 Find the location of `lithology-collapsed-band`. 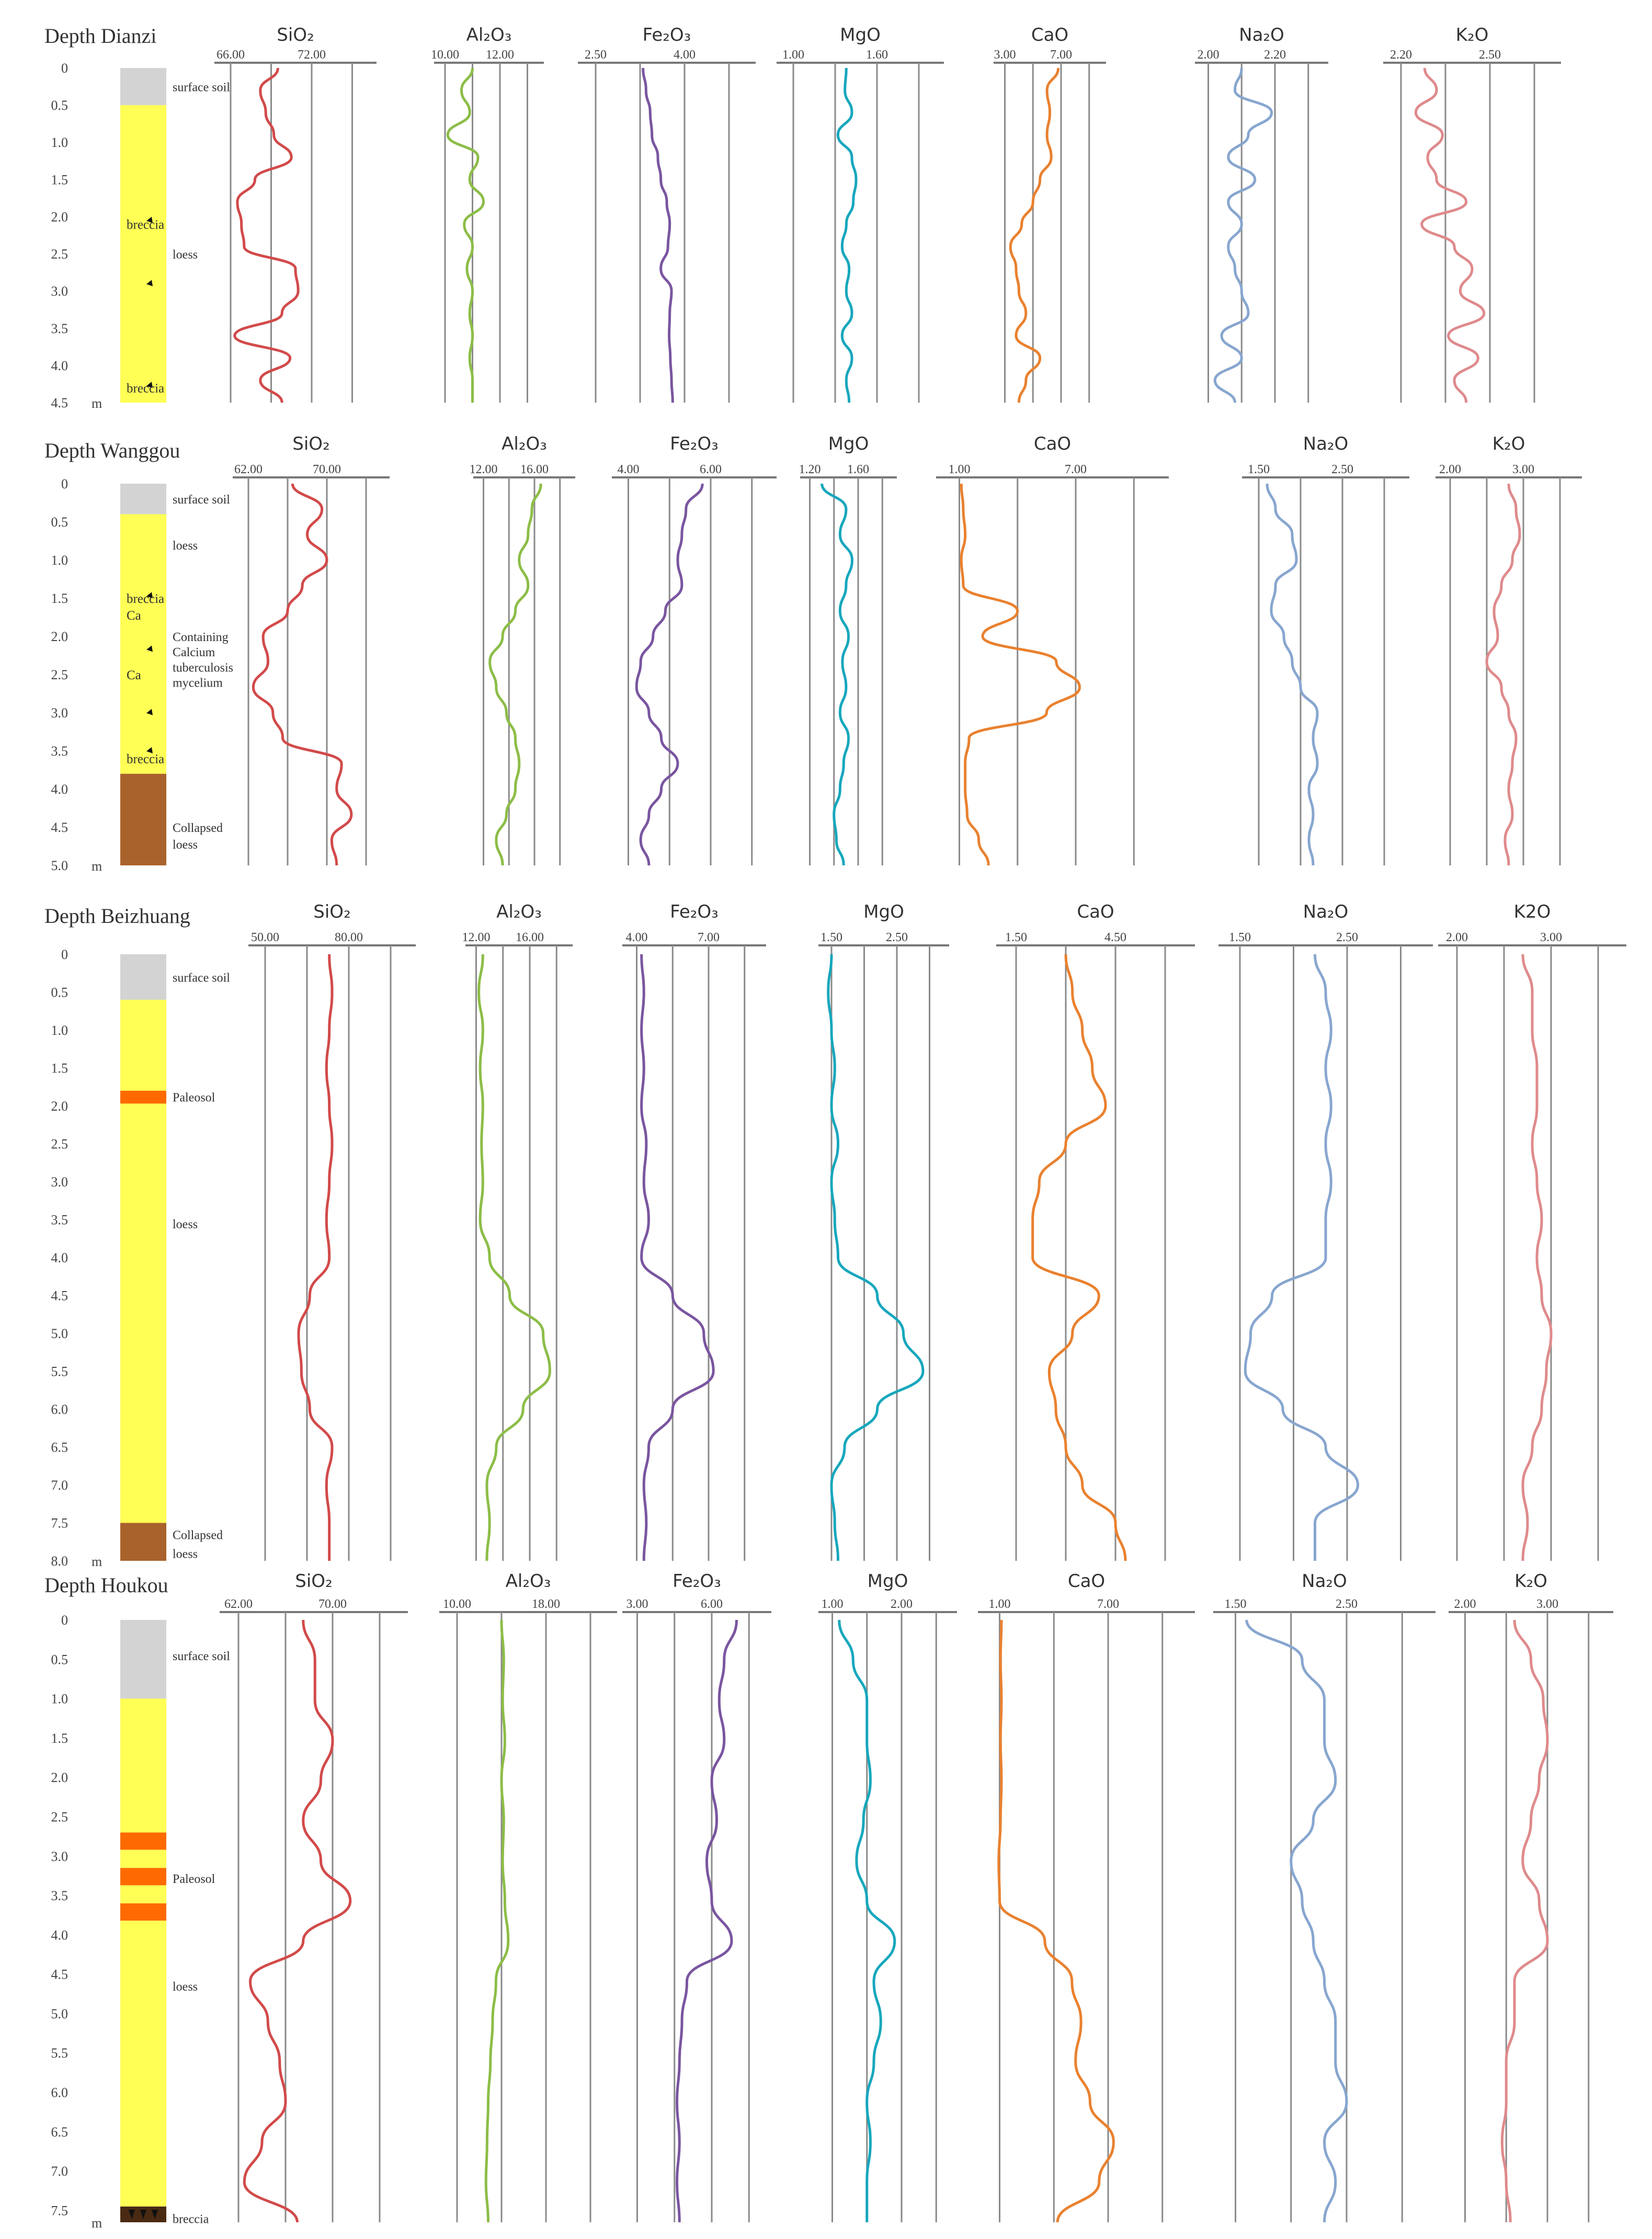

lithology-collapsed-band is located at coordinates (143, 819).